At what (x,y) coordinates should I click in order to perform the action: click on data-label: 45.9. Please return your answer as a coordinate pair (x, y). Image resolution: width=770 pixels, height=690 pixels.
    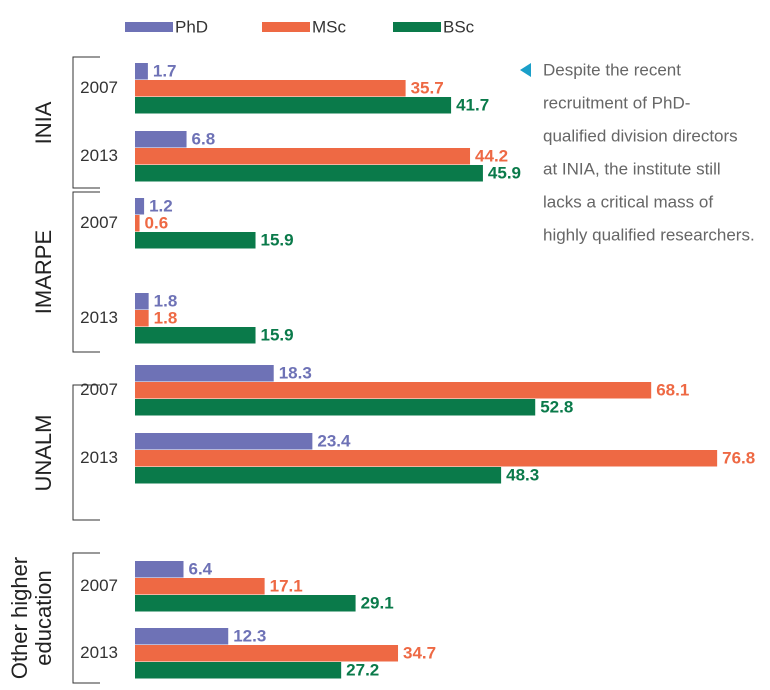
    Looking at the image, I should click on (504, 173).